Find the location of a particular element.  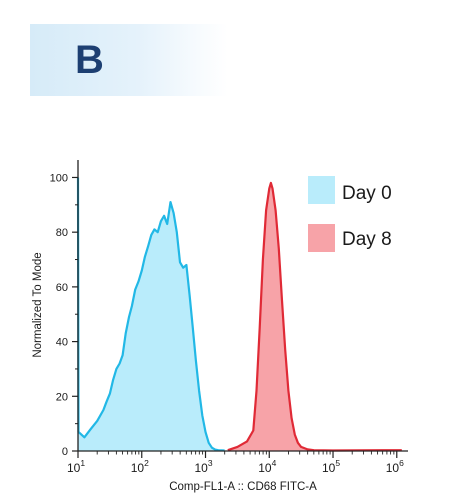

y-tick-label: 0 is located at coordinates (65, 452).